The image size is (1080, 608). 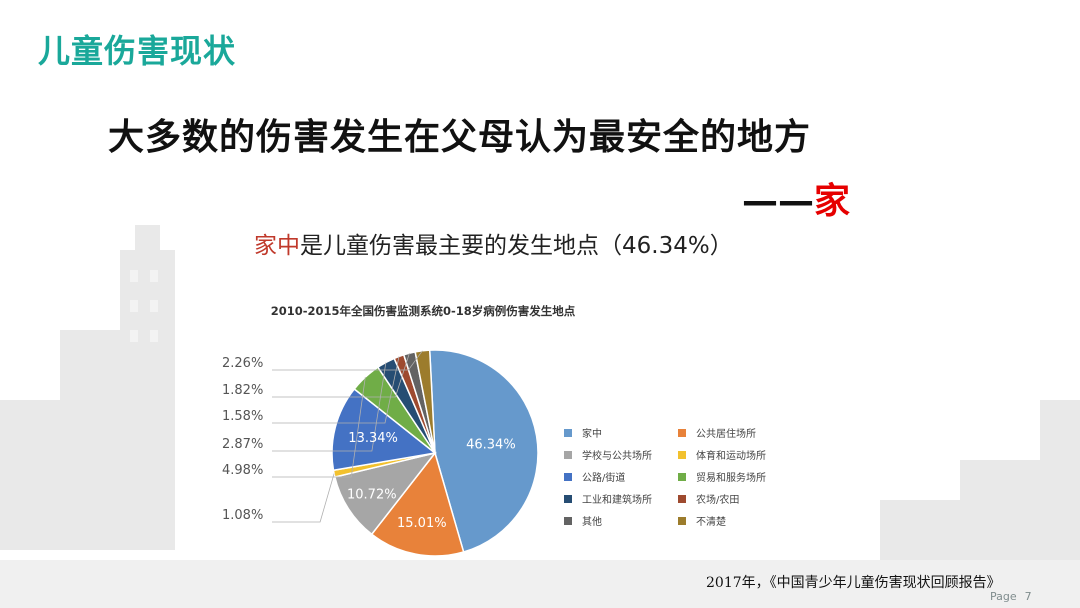 What do you see at coordinates (731, 477) in the screenshot?
I see `legend-label-6: 贸易和服务场所` at bounding box center [731, 477].